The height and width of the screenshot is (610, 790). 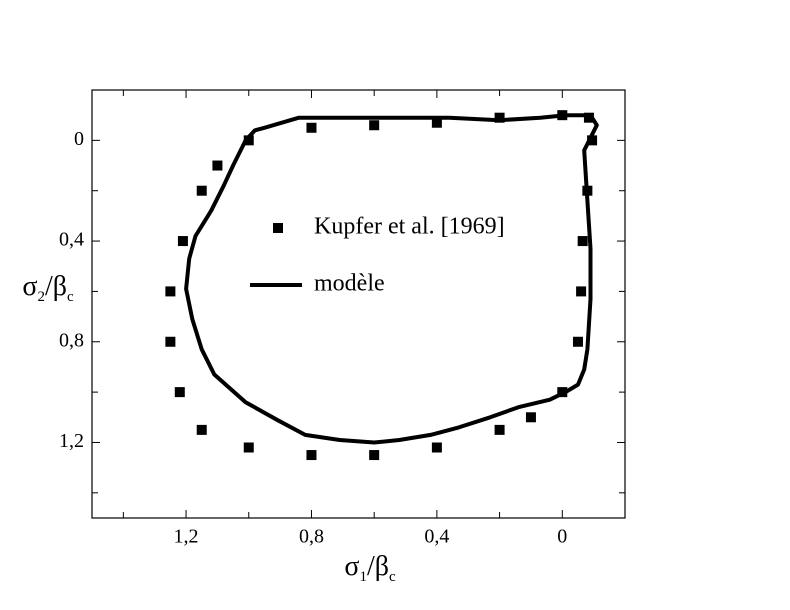 What do you see at coordinates (409, 227) in the screenshot?
I see `legend-text: Kupfer et al. [1969]` at bounding box center [409, 227].